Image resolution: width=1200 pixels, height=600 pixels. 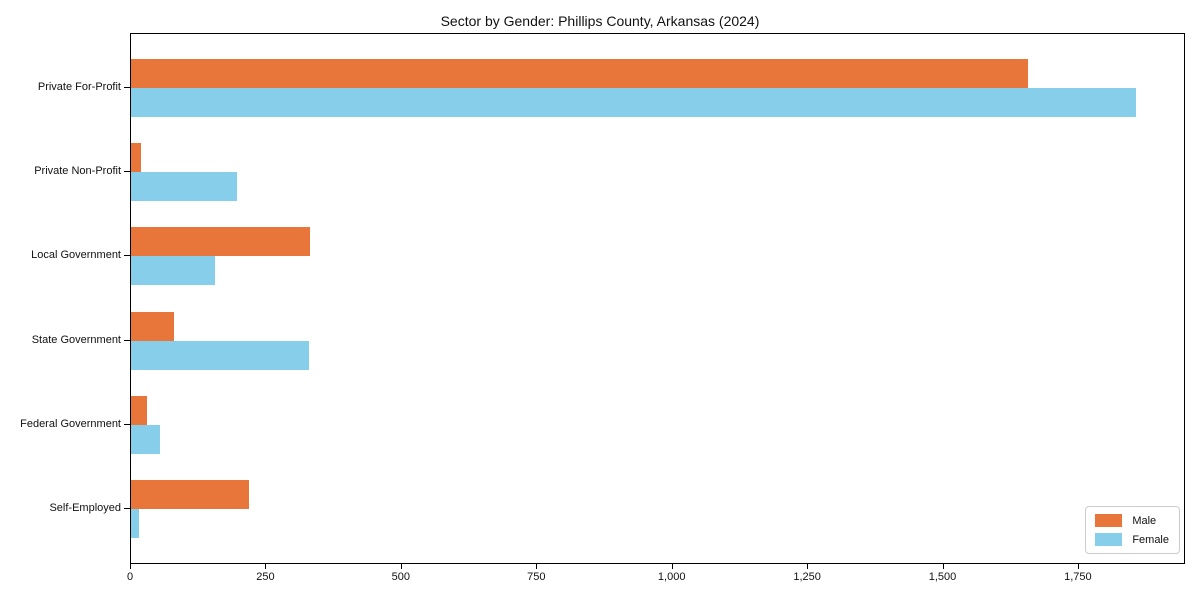 I want to click on legend-swatch-male, so click(x=1109, y=520).